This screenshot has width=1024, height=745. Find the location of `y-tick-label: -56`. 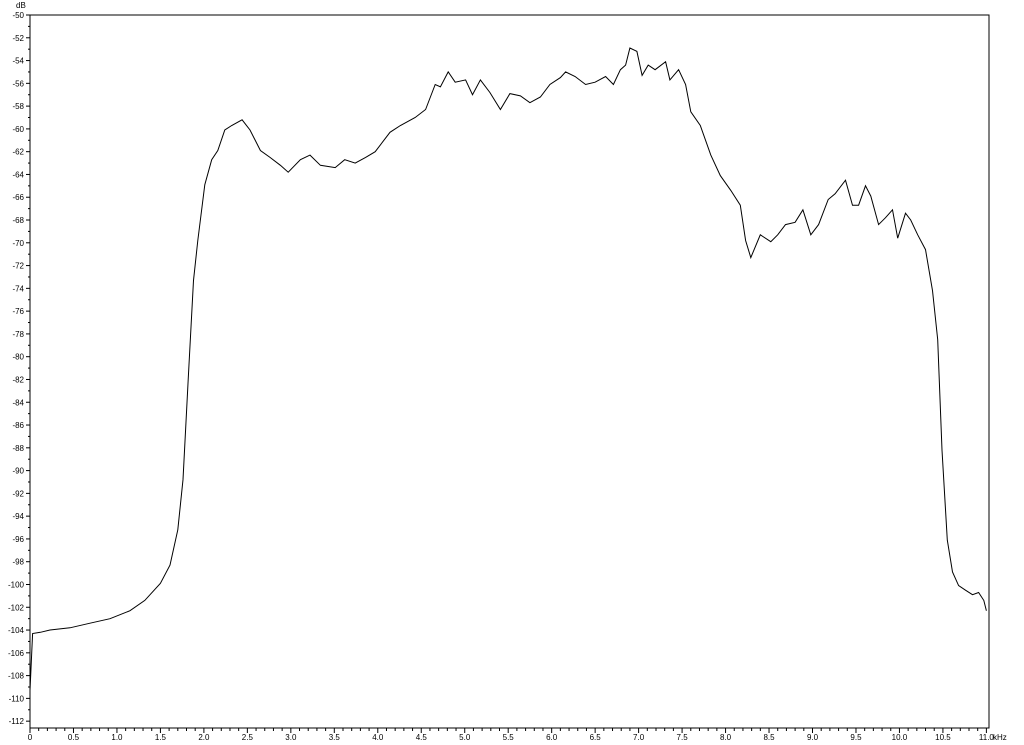

y-tick-label: -56 is located at coordinates (18, 83).